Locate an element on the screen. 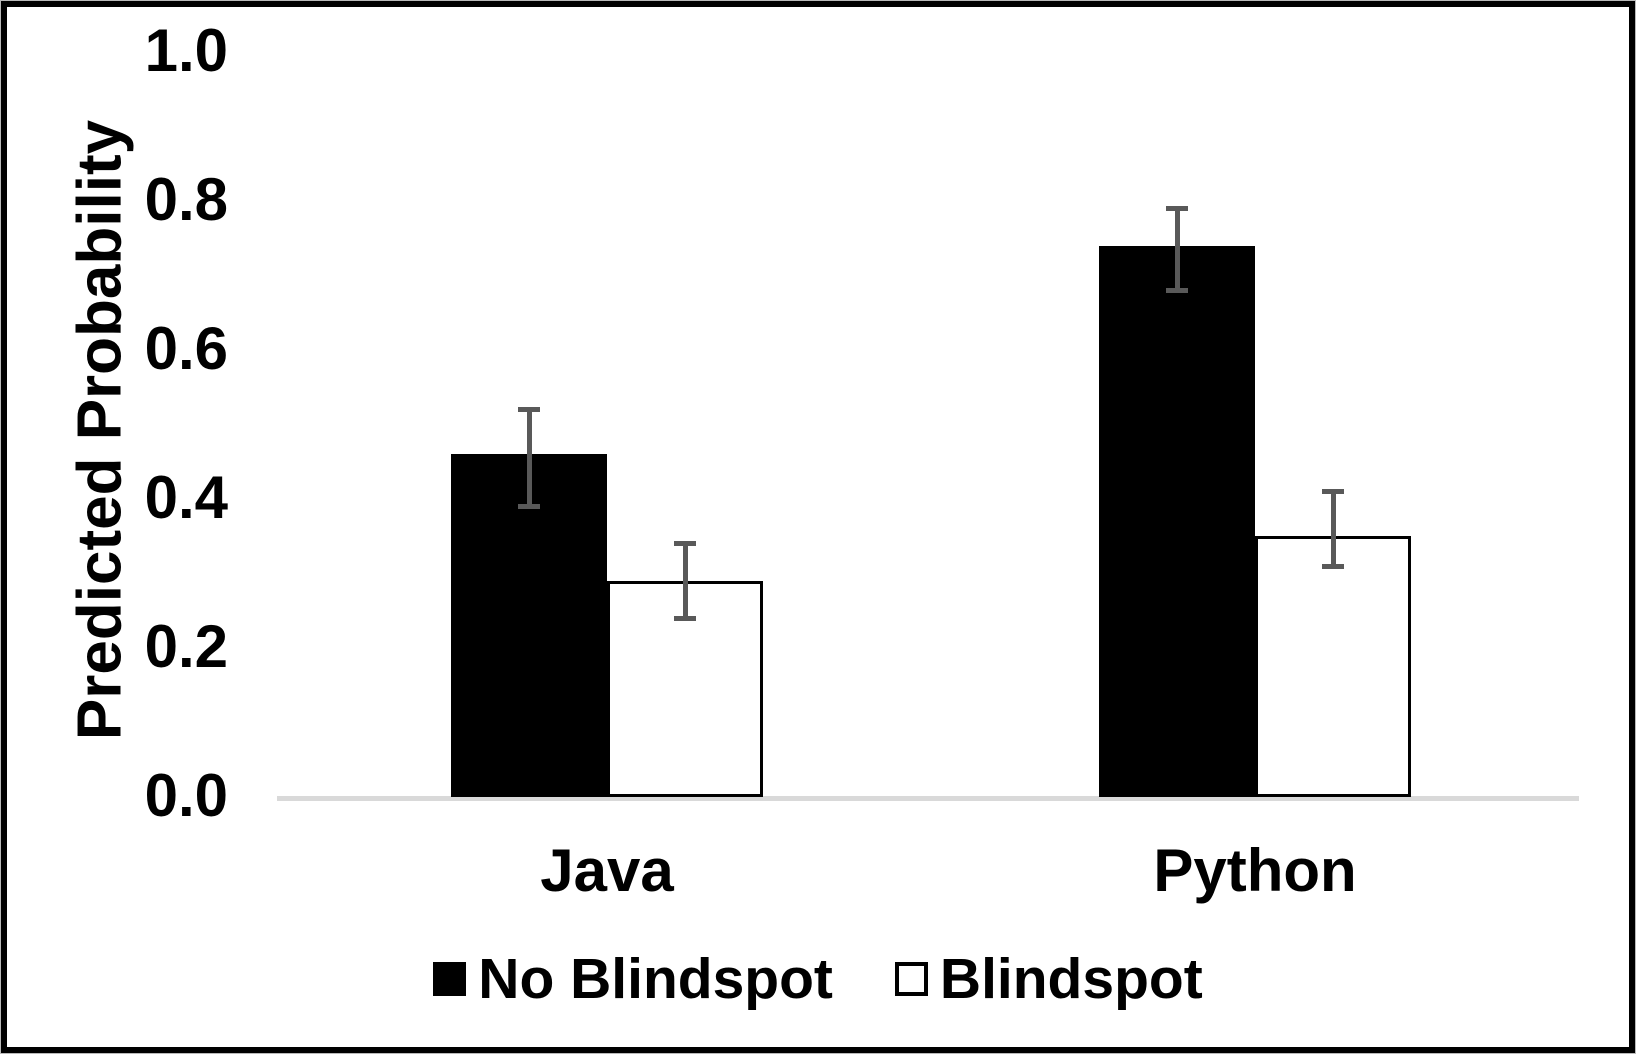  error-bar-python-blindspot is located at coordinates (1333, 529).